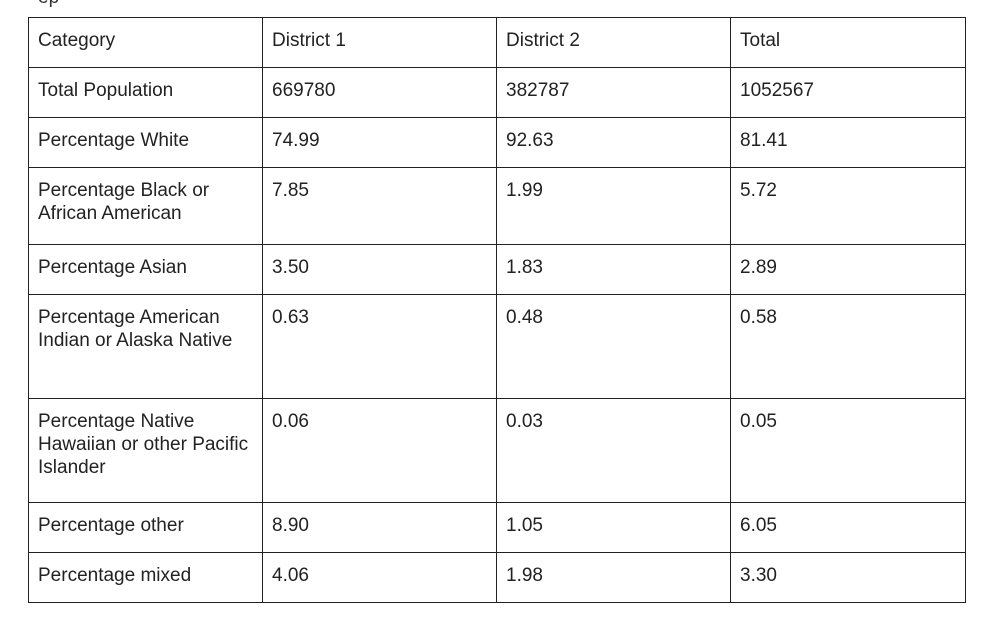 The image size is (983, 636). What do you see at coordinates (613, 527) in the screenshot?
I see `district-2-cell: 1.05` at bounding box center [613, 527].